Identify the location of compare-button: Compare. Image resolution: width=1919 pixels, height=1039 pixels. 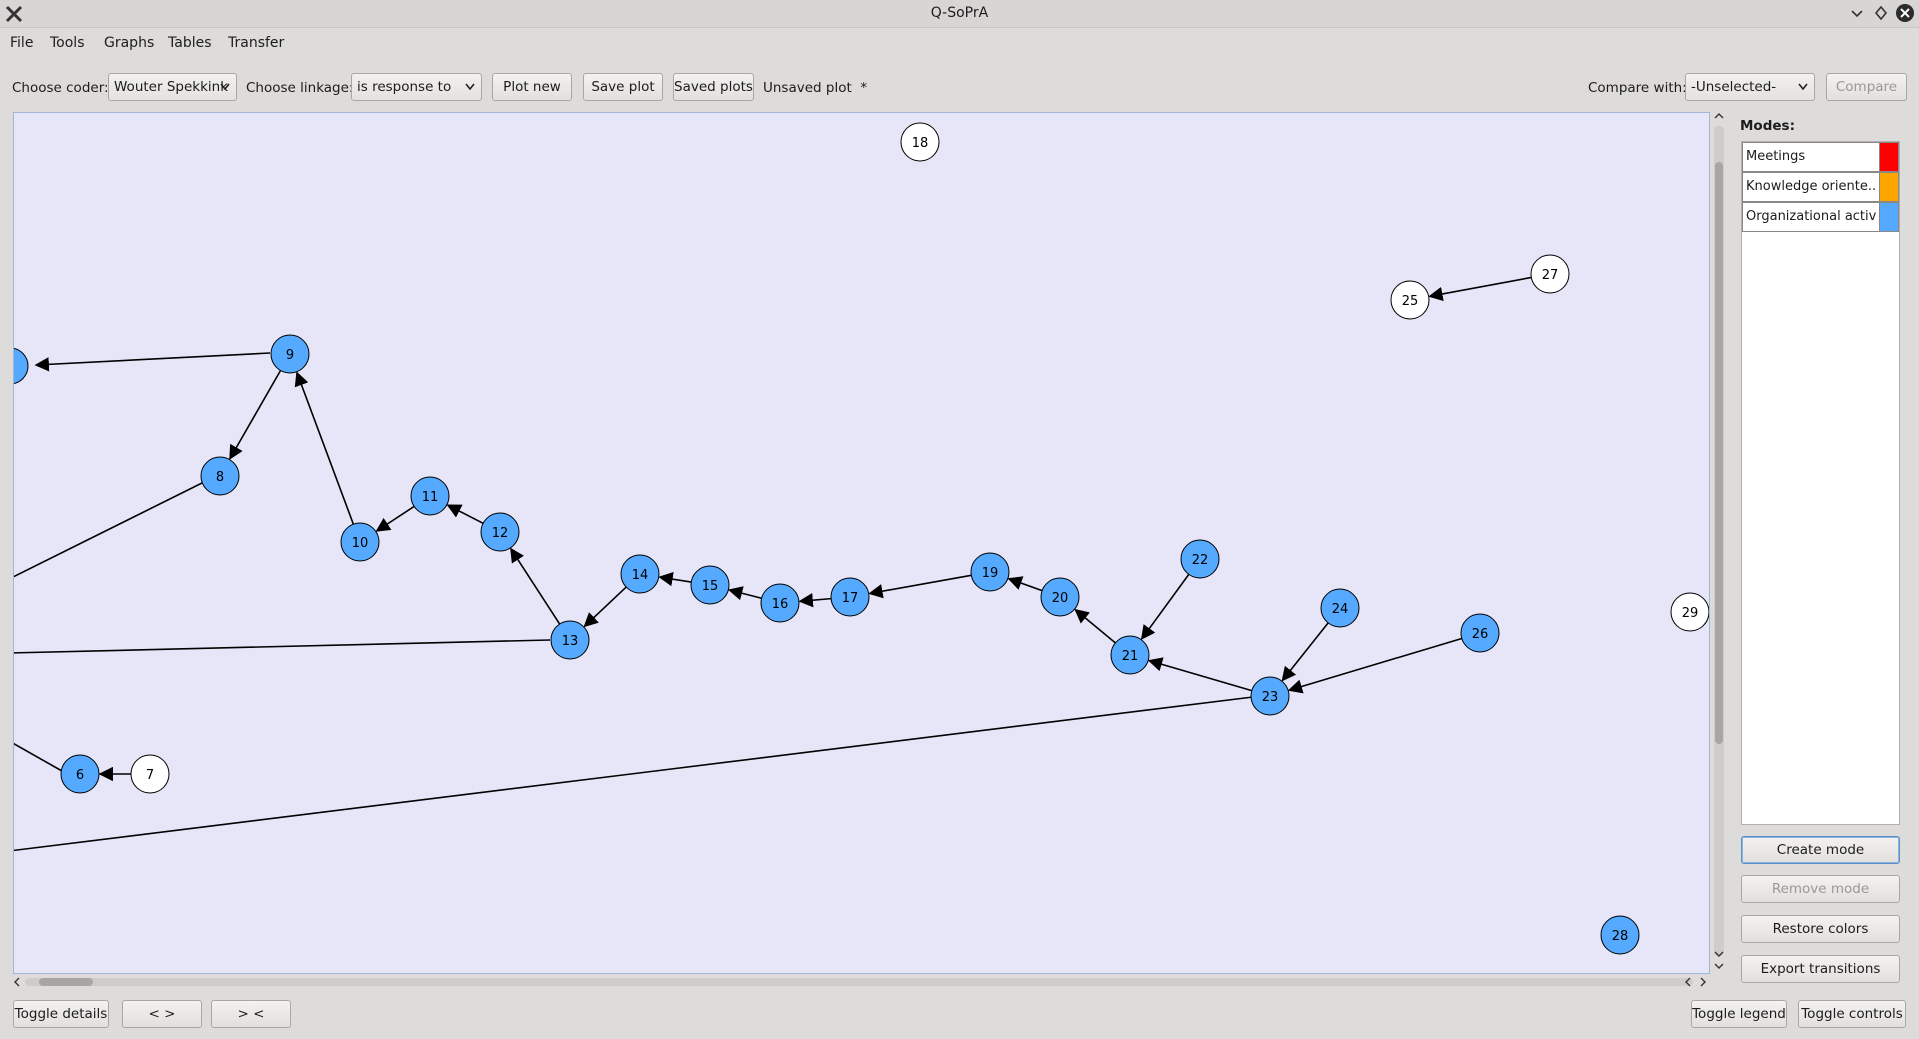
(1866, 87).